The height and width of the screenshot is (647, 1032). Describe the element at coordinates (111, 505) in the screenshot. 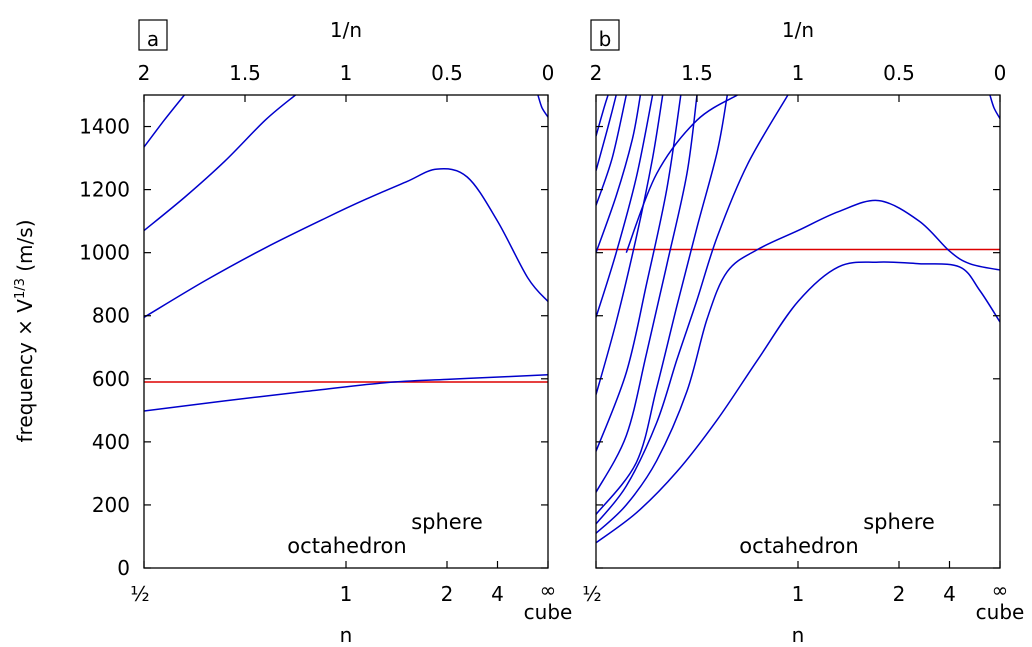

I see `y-tick-label: 200` at that location.